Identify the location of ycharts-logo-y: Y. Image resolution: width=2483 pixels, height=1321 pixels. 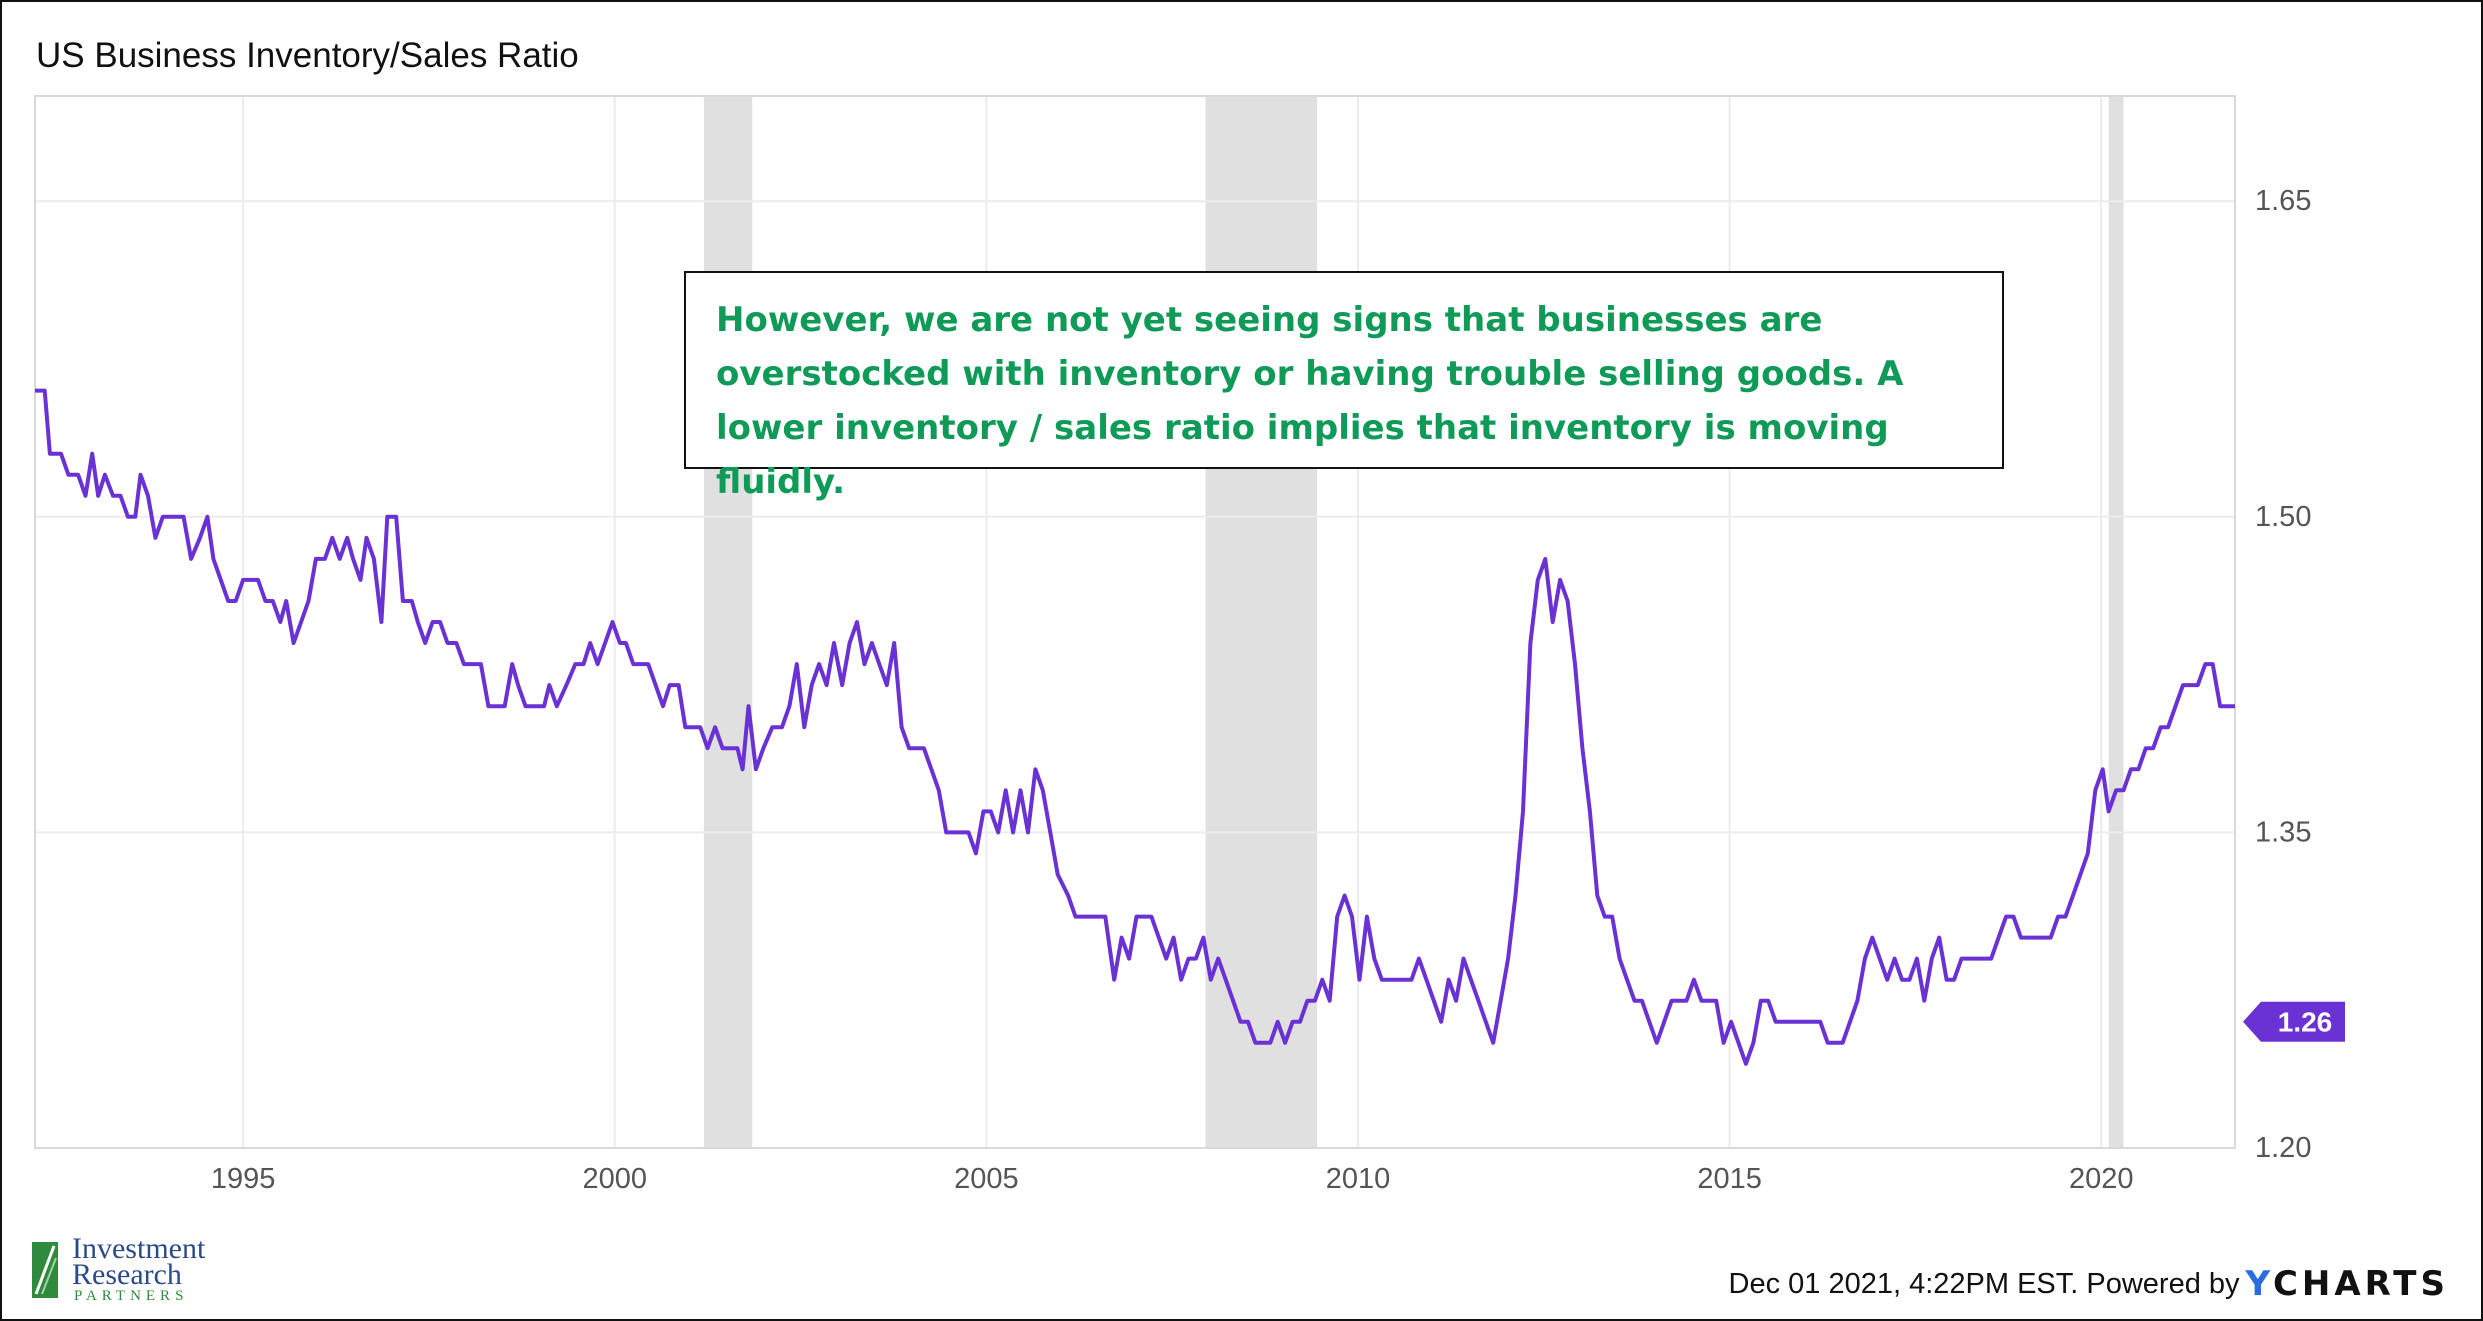
(2259, 1284).